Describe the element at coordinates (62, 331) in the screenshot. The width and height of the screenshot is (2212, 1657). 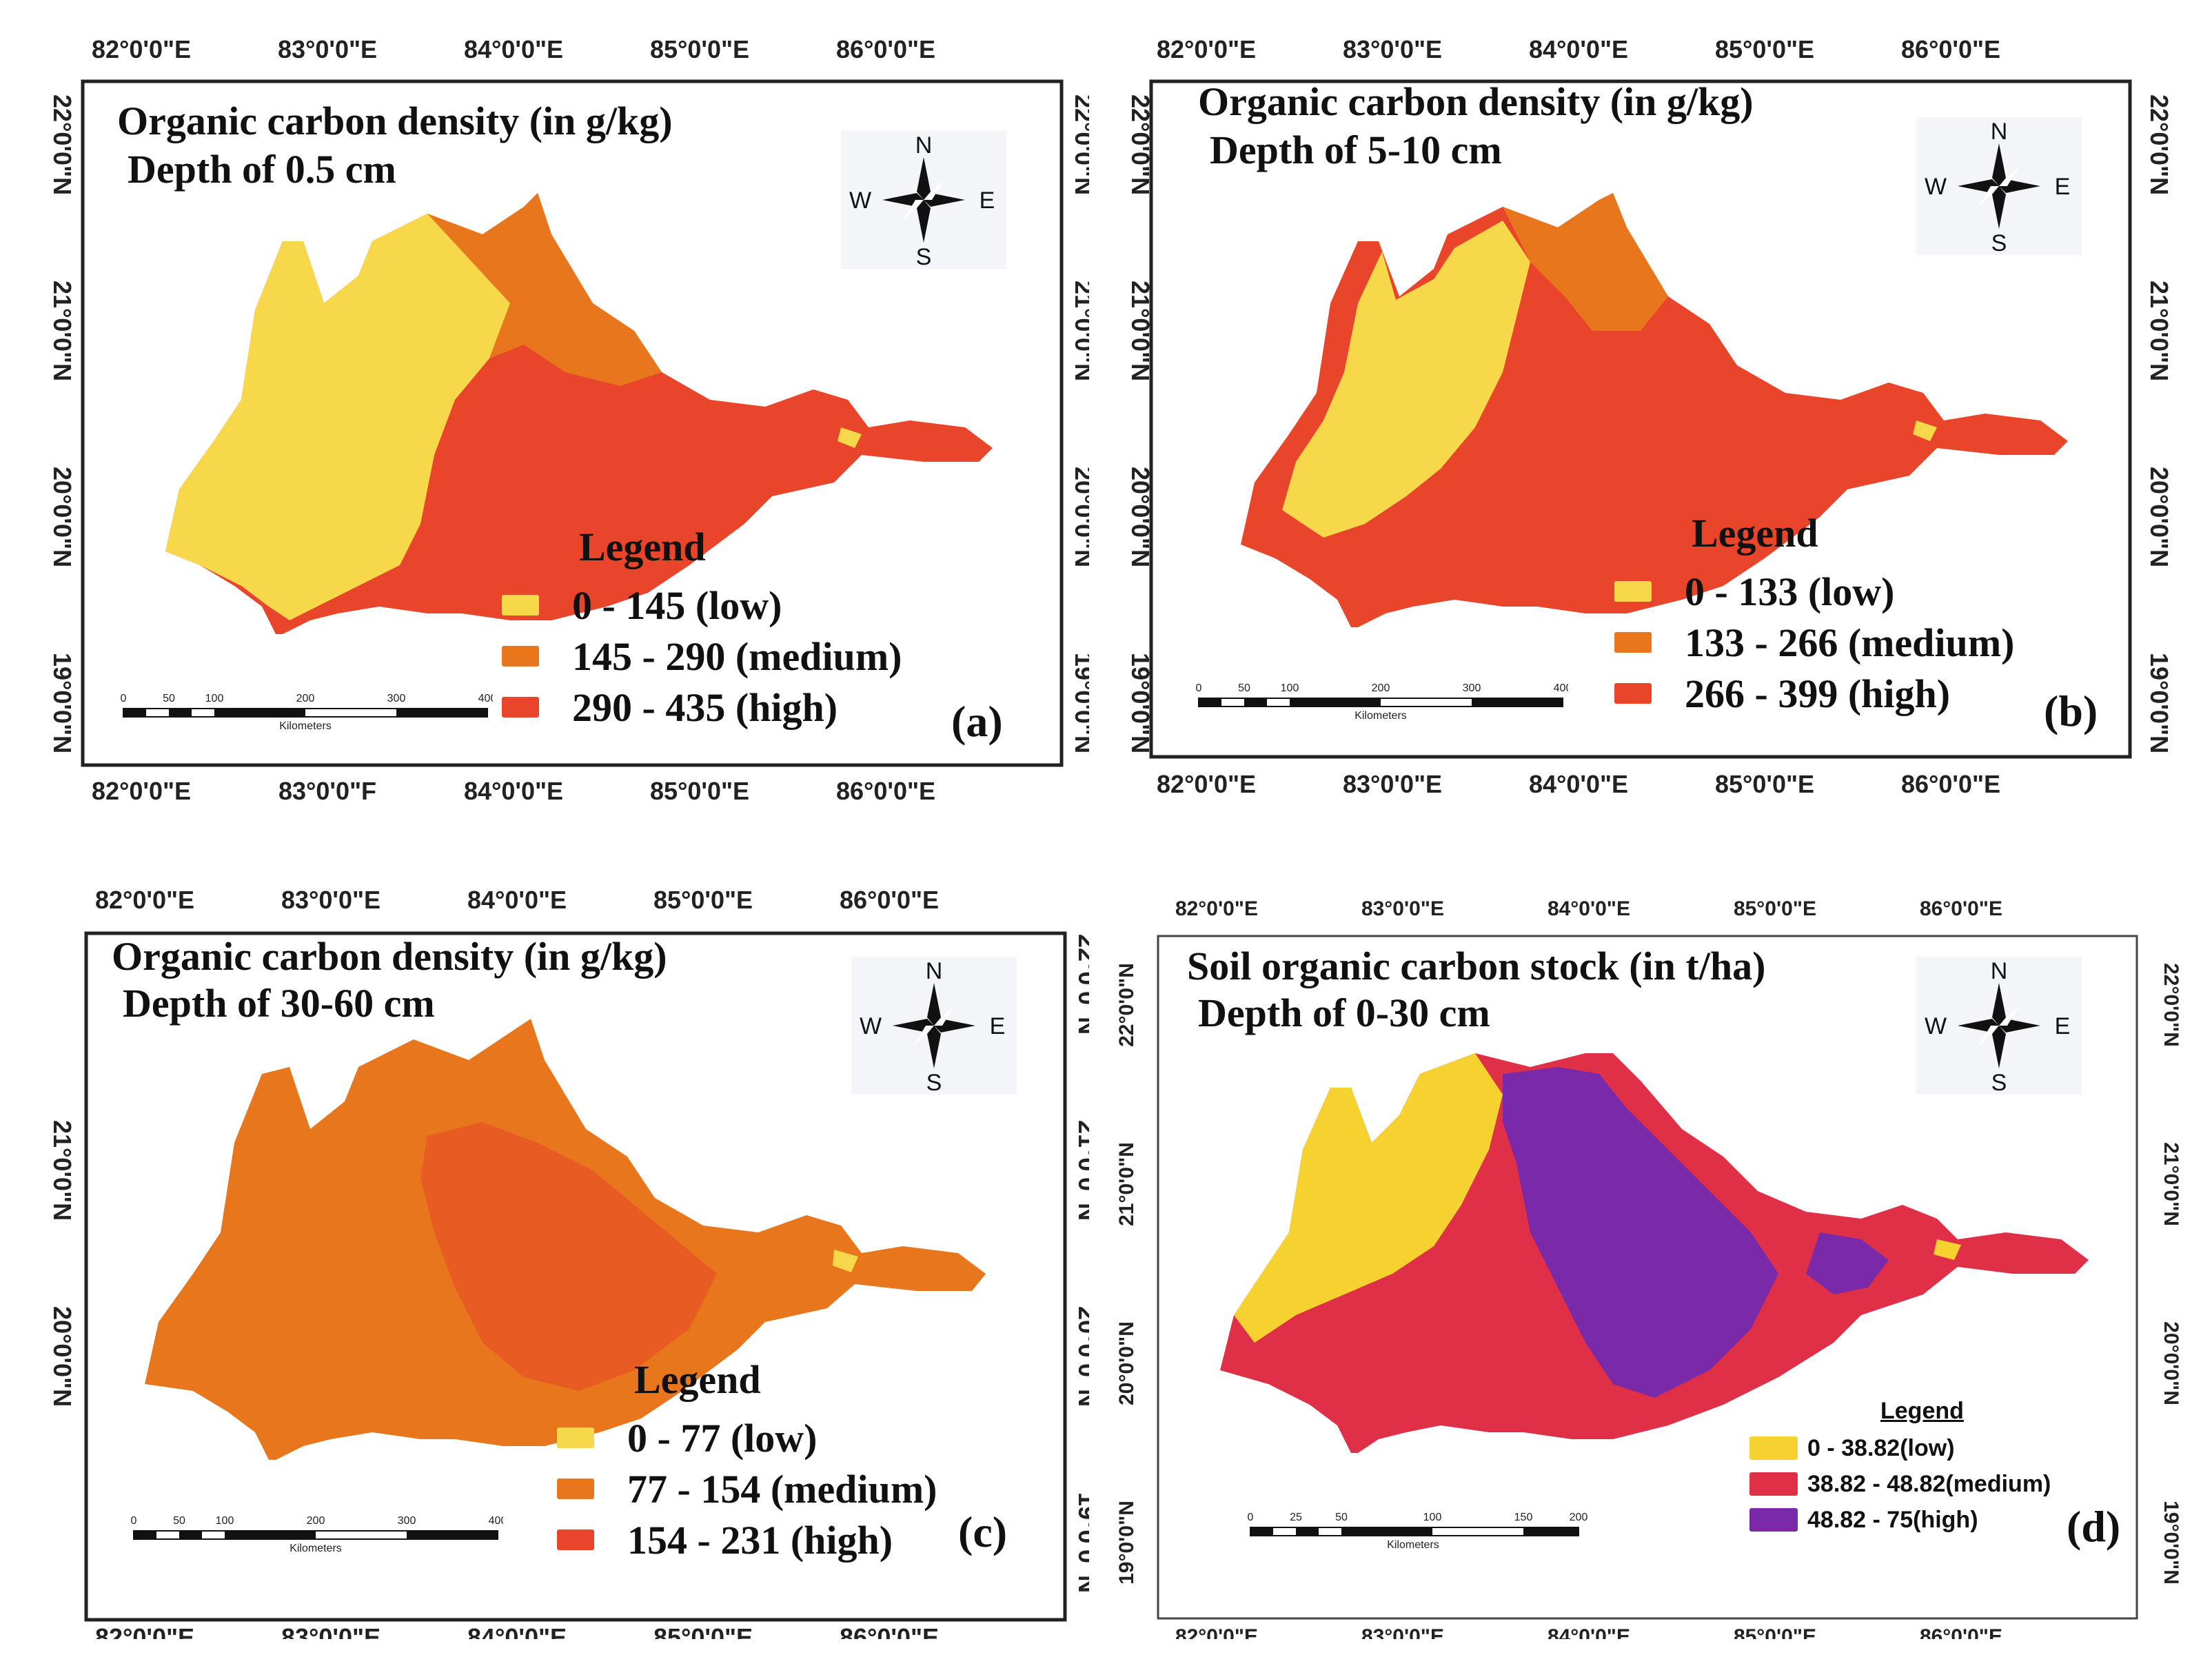
I see `lat-tick-left: 21°0'0"N` at that location.